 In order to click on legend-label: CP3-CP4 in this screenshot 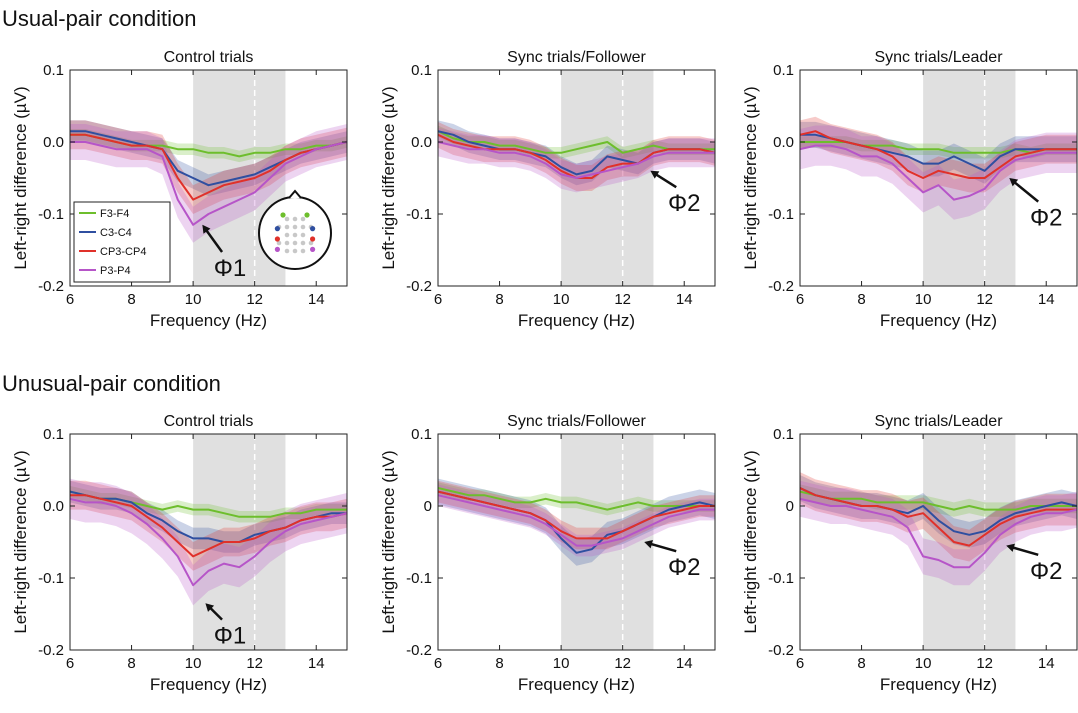, I will do `click(123, 252)`.